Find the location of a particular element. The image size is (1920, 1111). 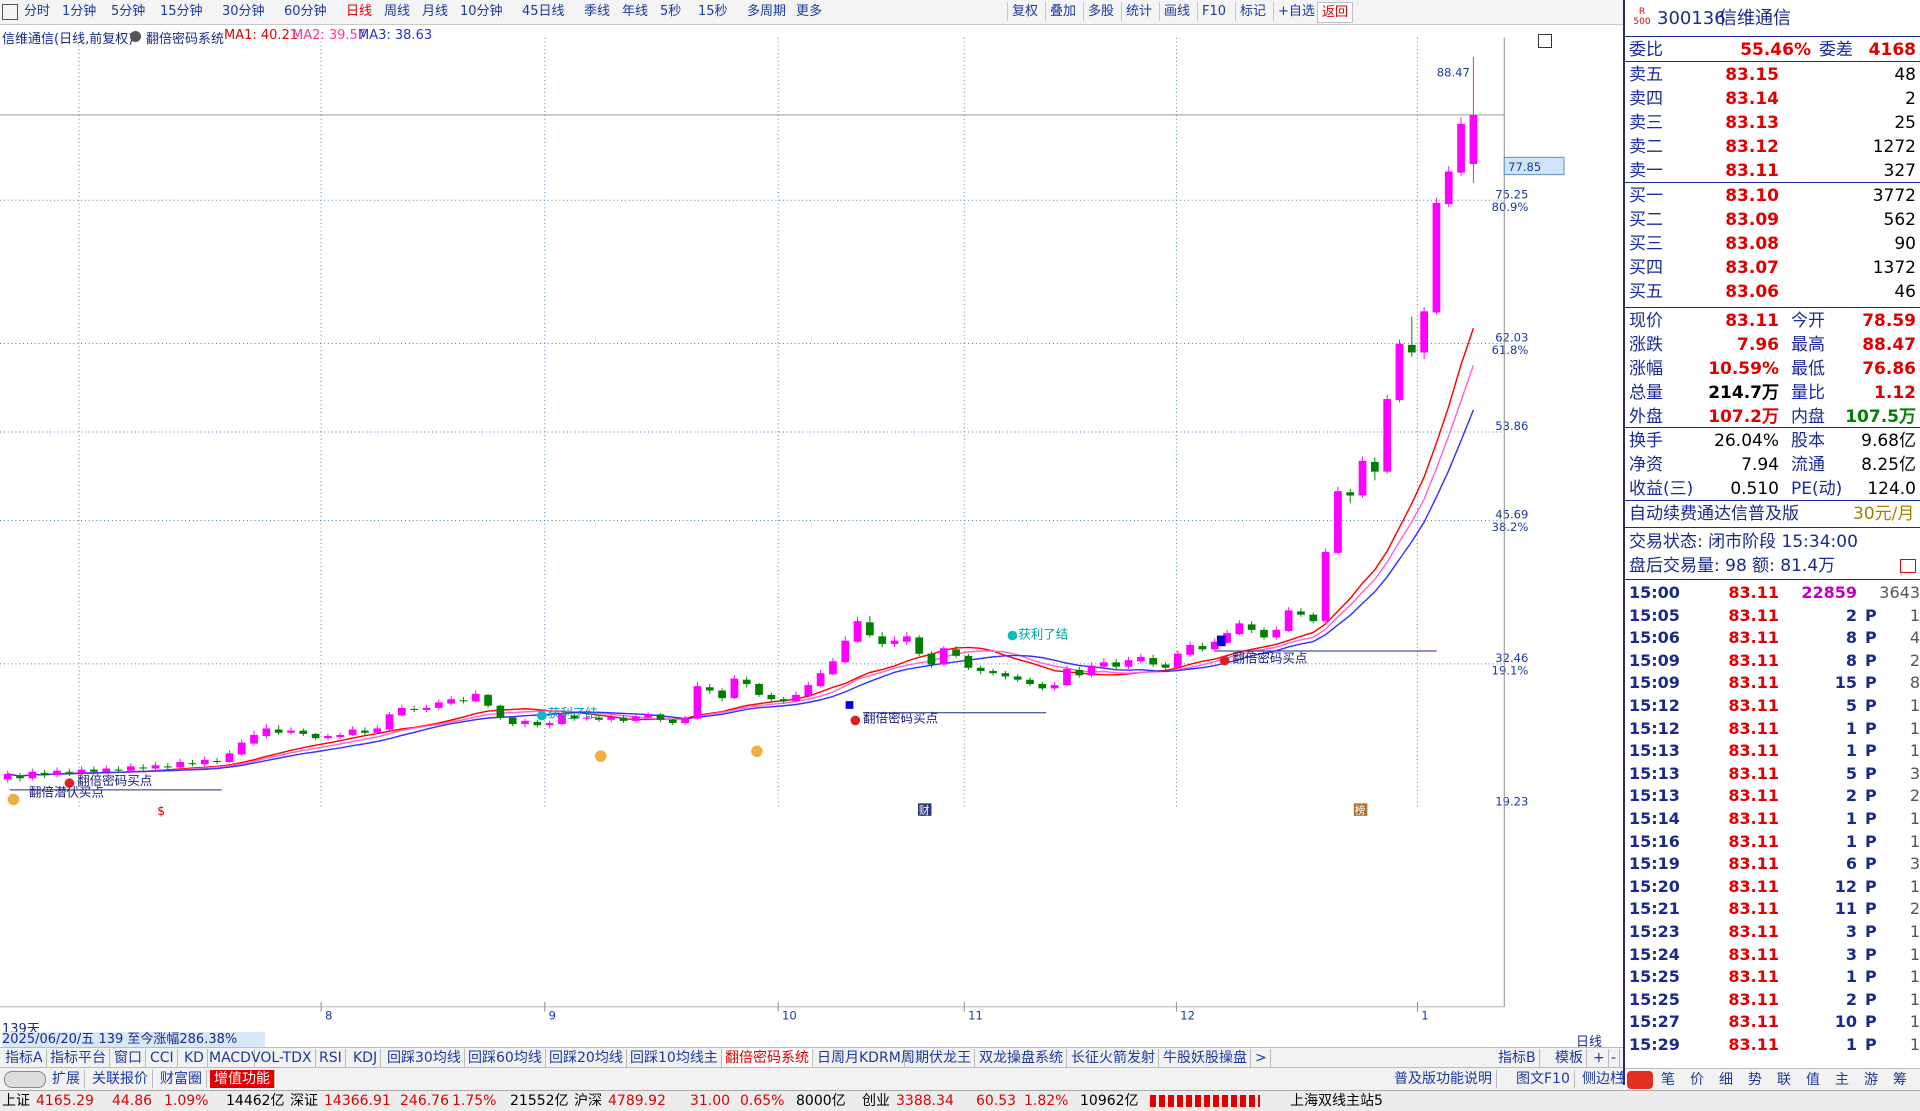

system-name: 翻倍密码系统 is located at coordinates (185, 39).